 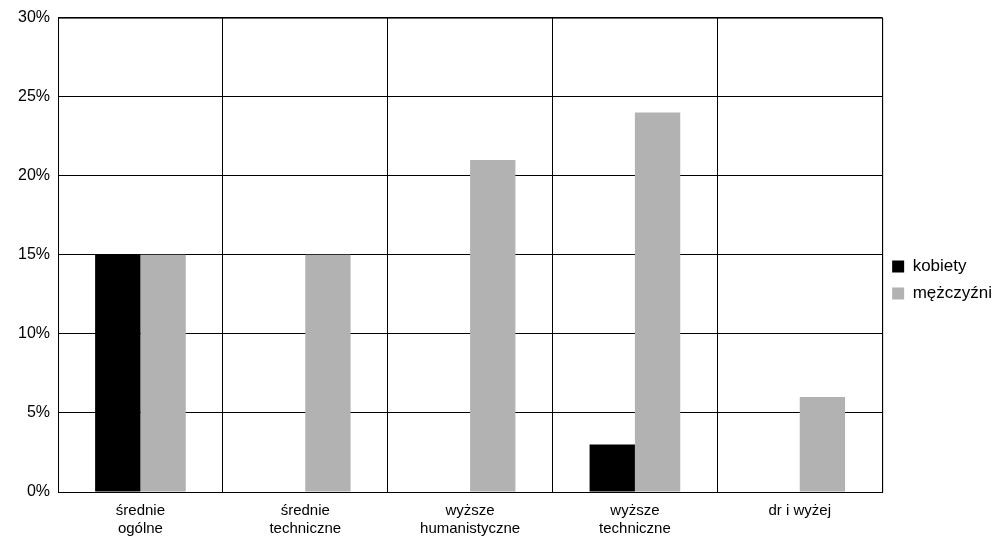 I want to click on x-tick-label: wyższe humanistyczne, so click(x=470, y=519).